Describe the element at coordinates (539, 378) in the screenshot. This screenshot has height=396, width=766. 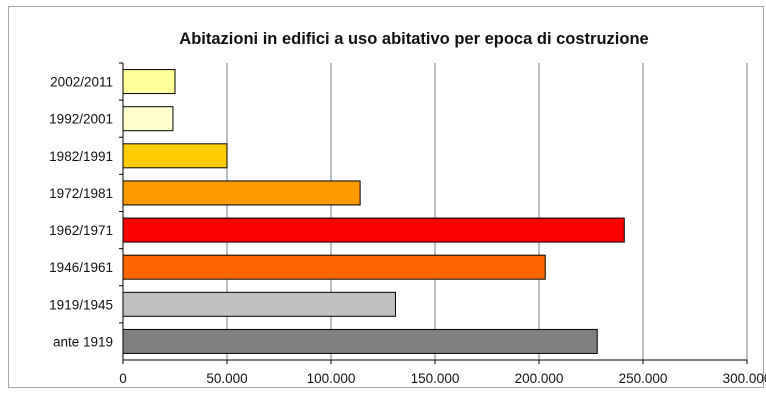
I see `x-tick-label-4: 200.000` at that location.